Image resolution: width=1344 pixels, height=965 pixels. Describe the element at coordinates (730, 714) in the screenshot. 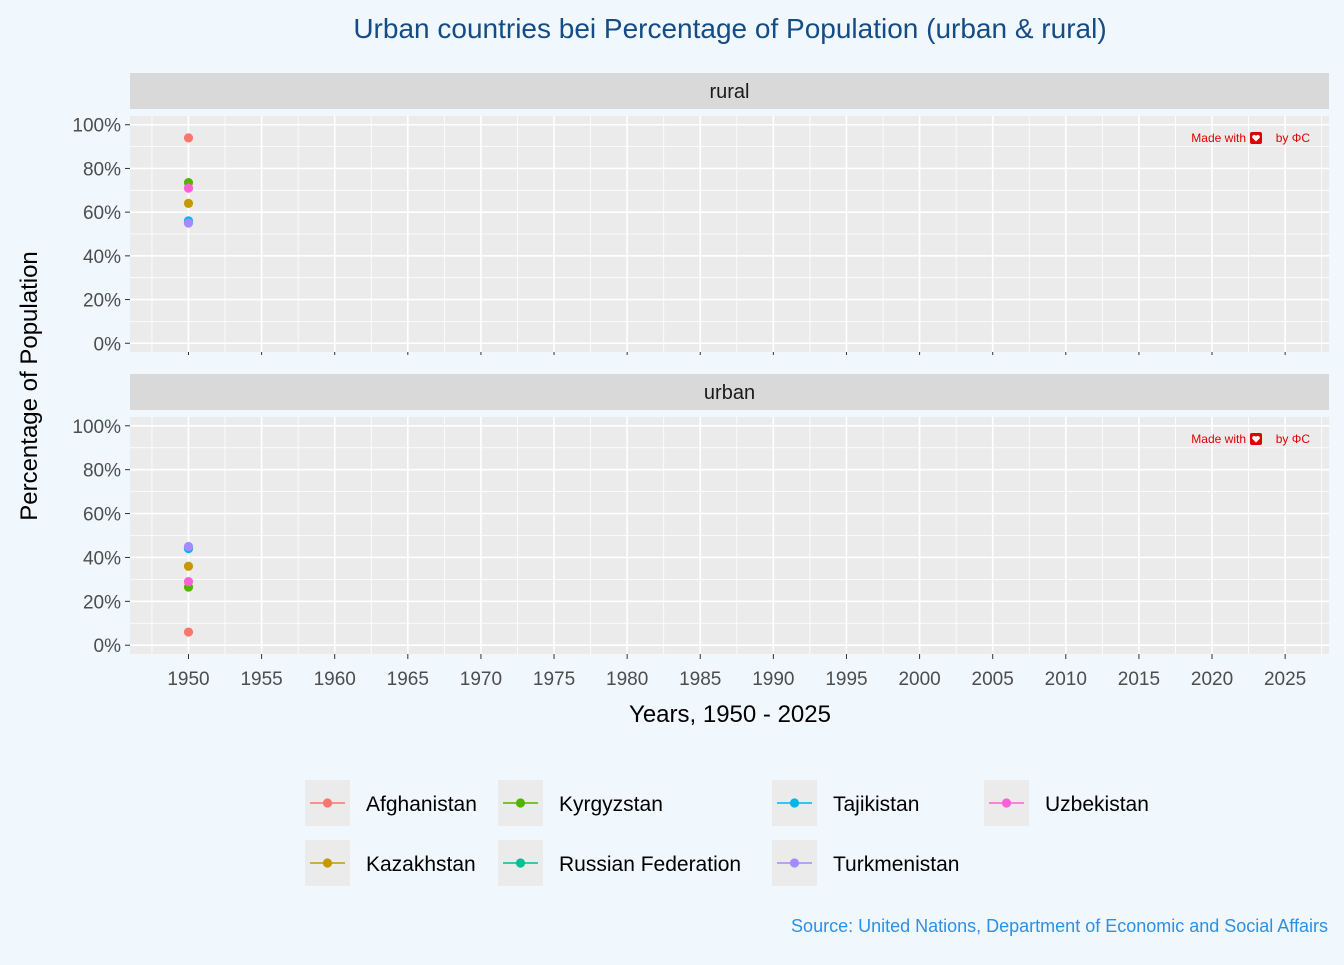

I see `x-axis-label: Years, 1950 - 2025` at that location.